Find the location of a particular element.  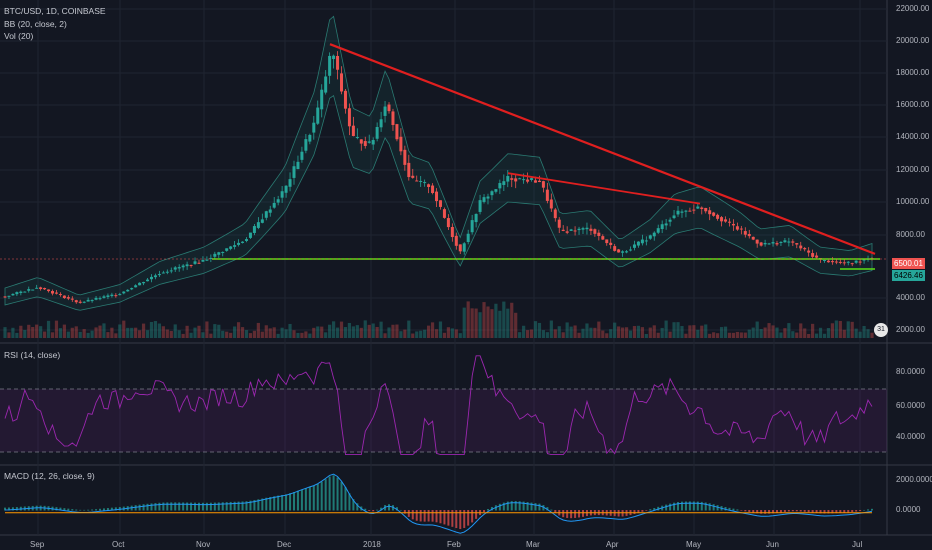

price-tag-lower: 6426.46 is located at coordinates (908, 275).